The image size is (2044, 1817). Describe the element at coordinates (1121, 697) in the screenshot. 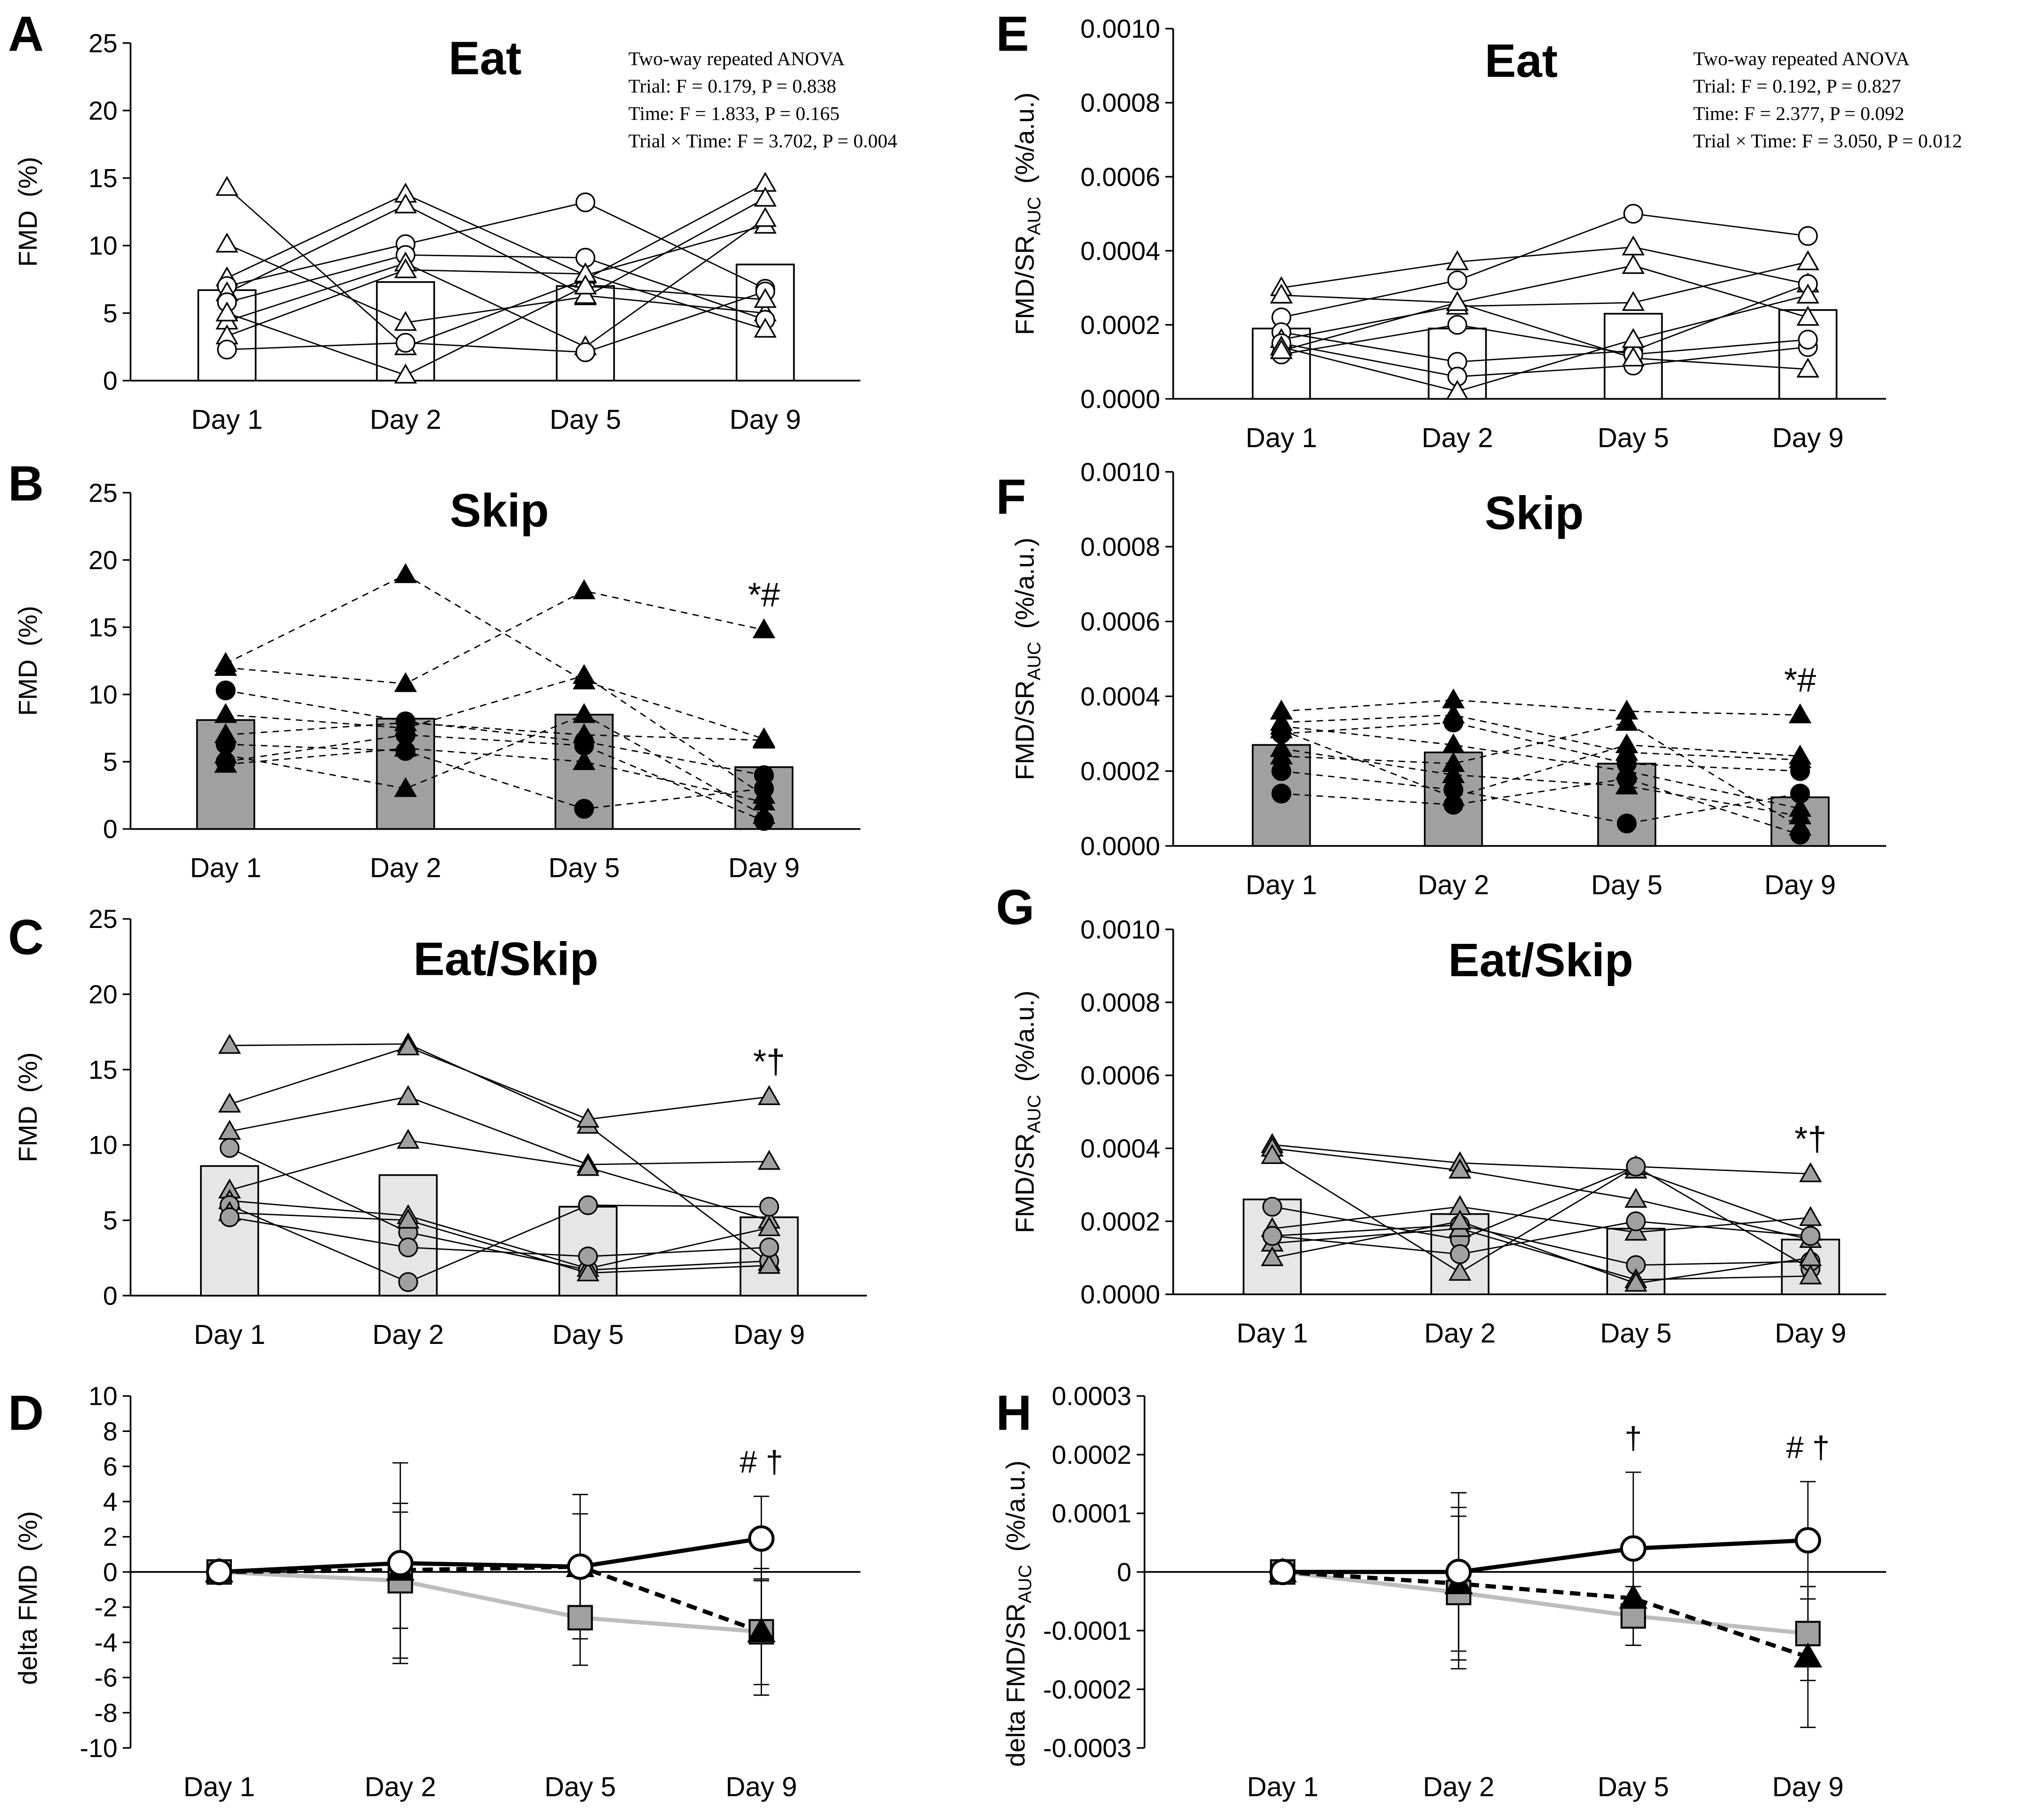

I see `y-tick-label: 0.0004` at that location.